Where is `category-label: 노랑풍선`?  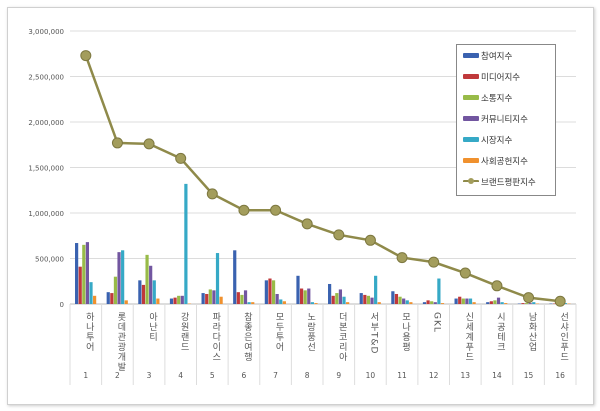
category-label: 노랑풍선 is located at coordinates (310, 332).